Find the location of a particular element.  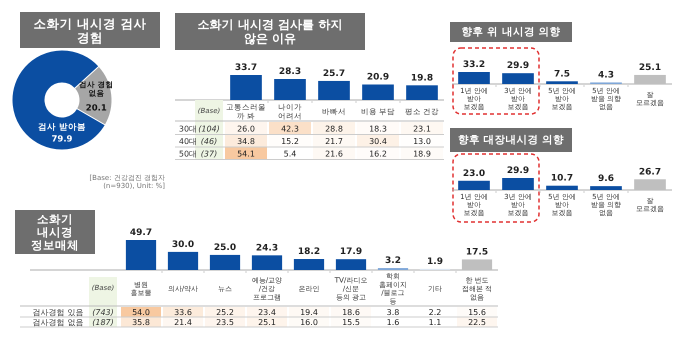

chart-title: 소화기 내시경 검사를 하지 않은 이유 is located at coordinates (270, 32).